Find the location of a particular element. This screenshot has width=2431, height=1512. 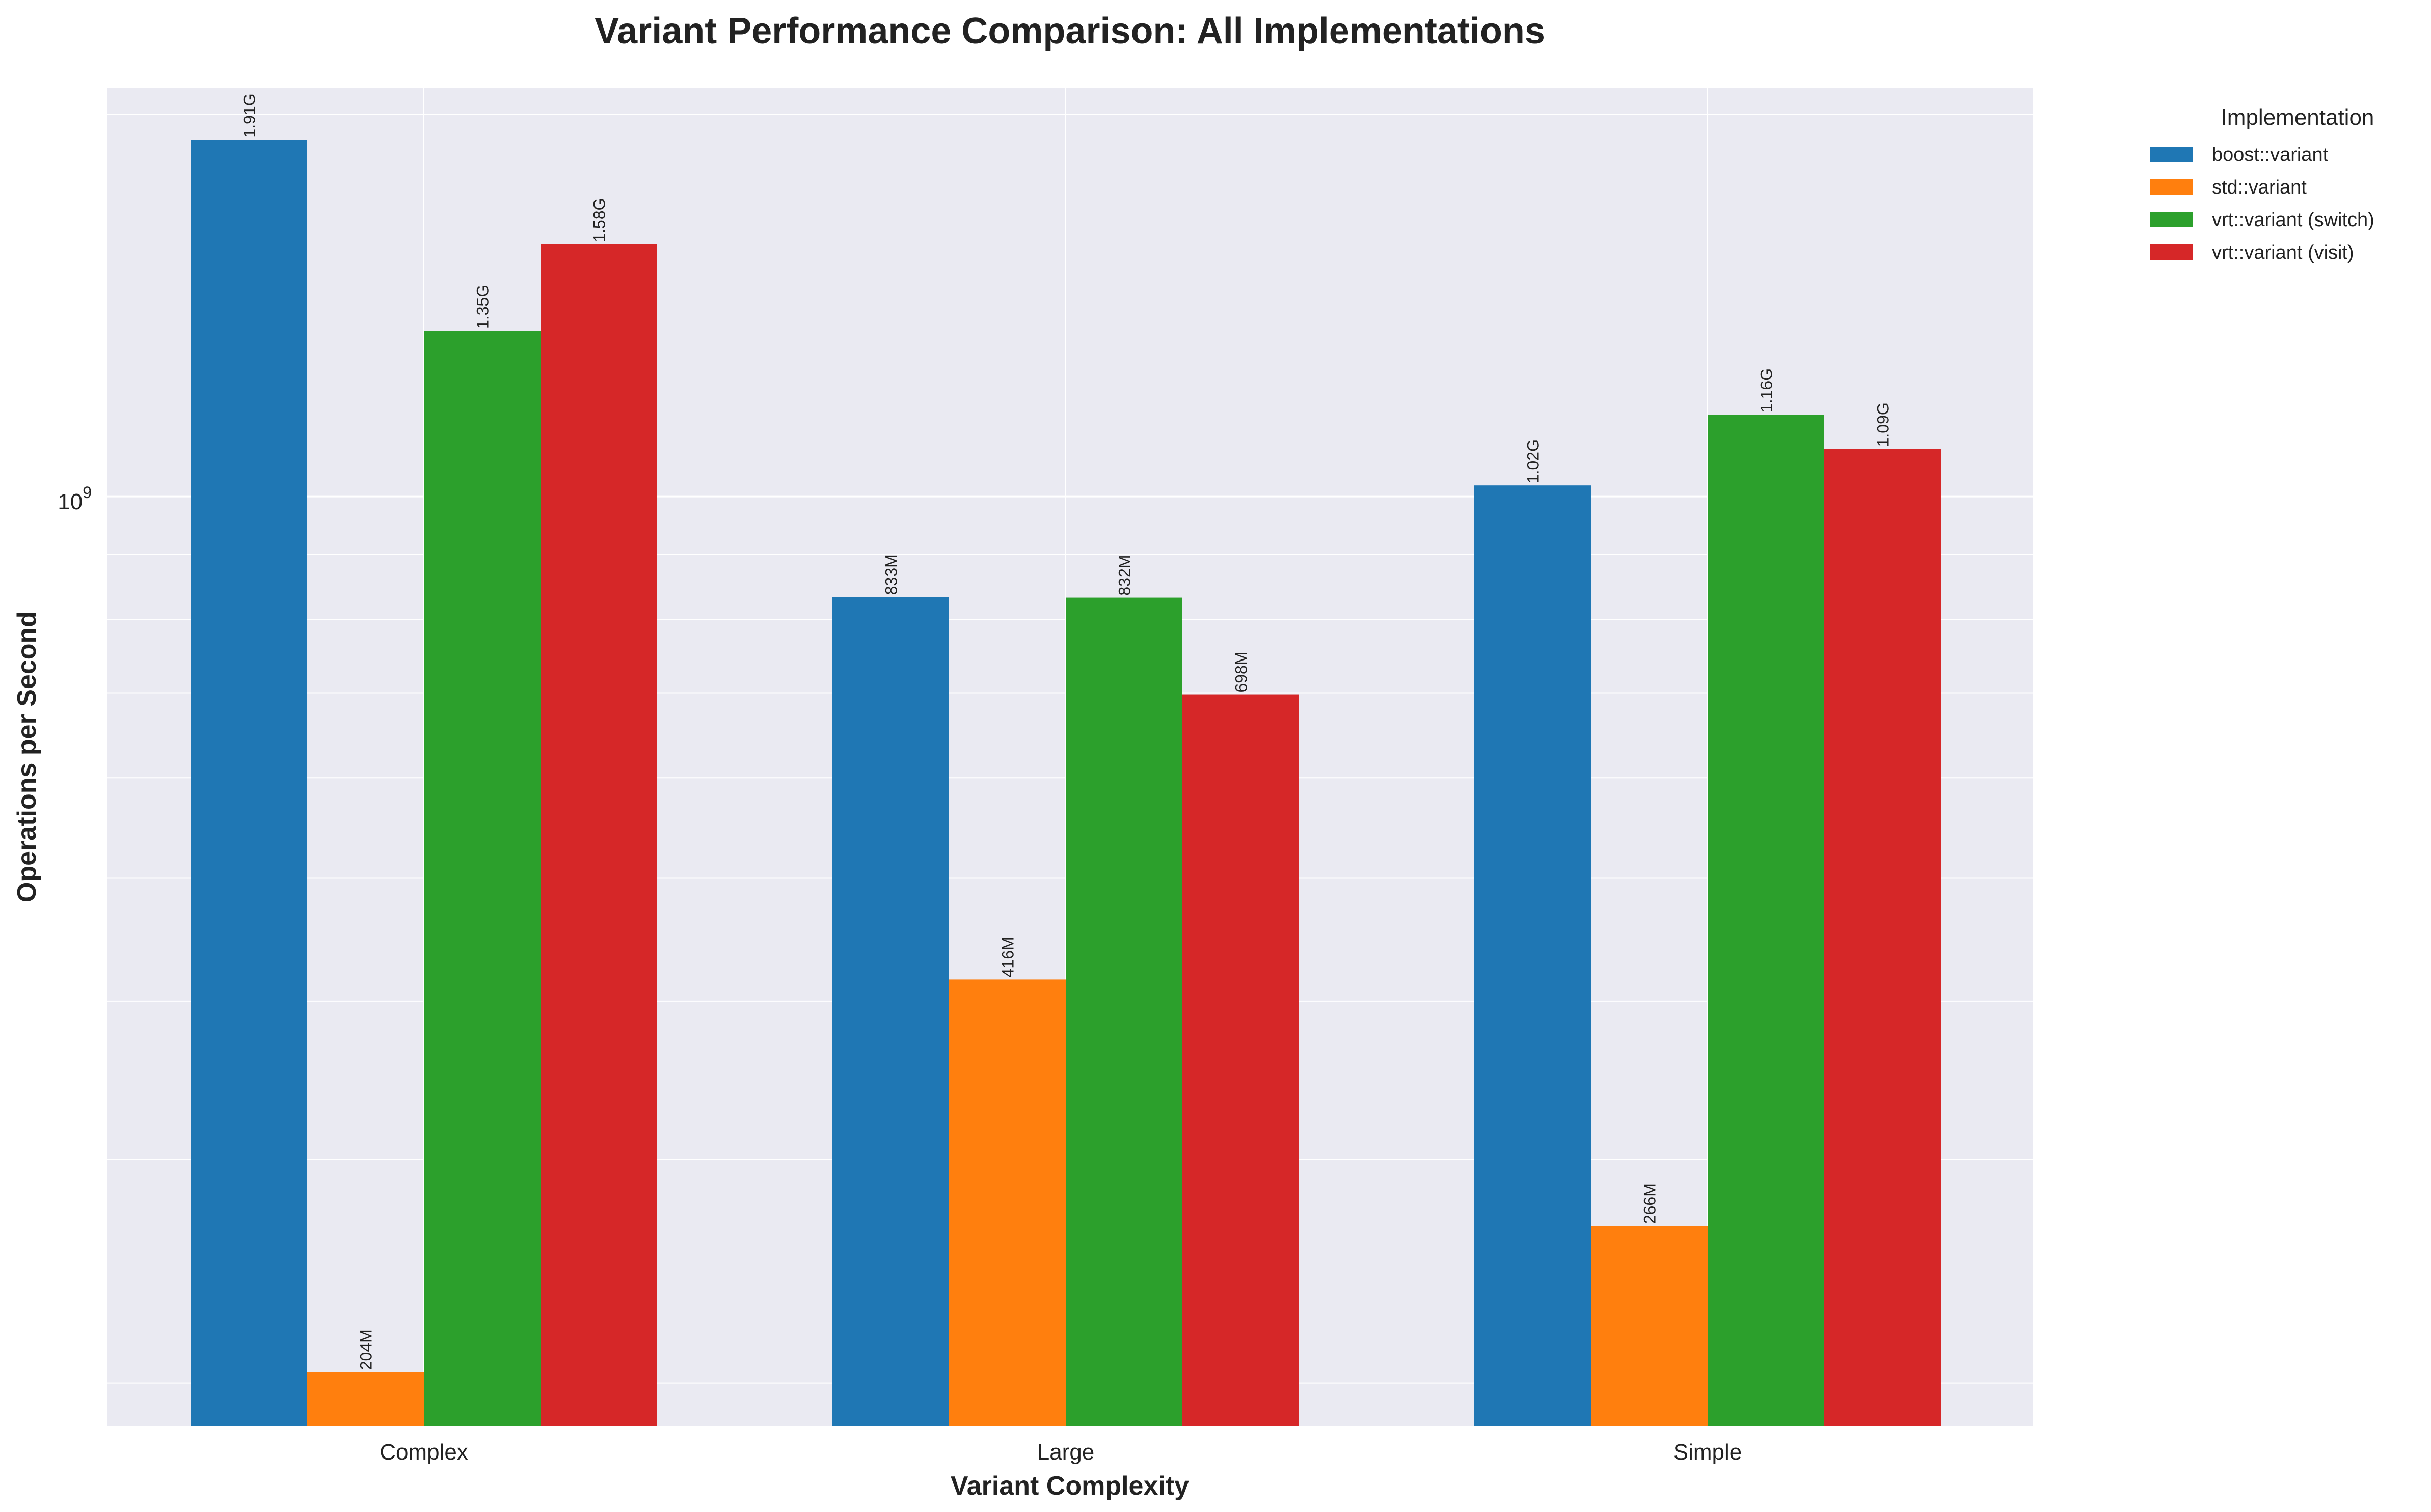

x-tick-labels: Complex Large Simple is located at coordinates (1061, 1452).